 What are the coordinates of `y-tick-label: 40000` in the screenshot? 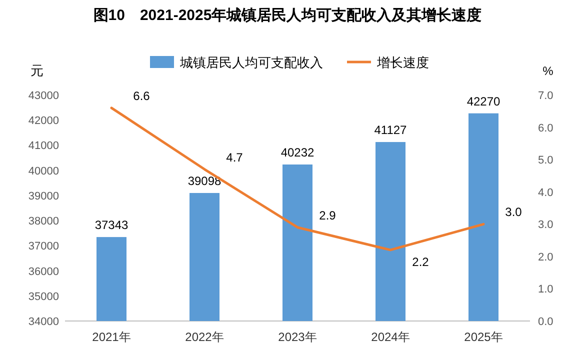 It's located at (43, 171).